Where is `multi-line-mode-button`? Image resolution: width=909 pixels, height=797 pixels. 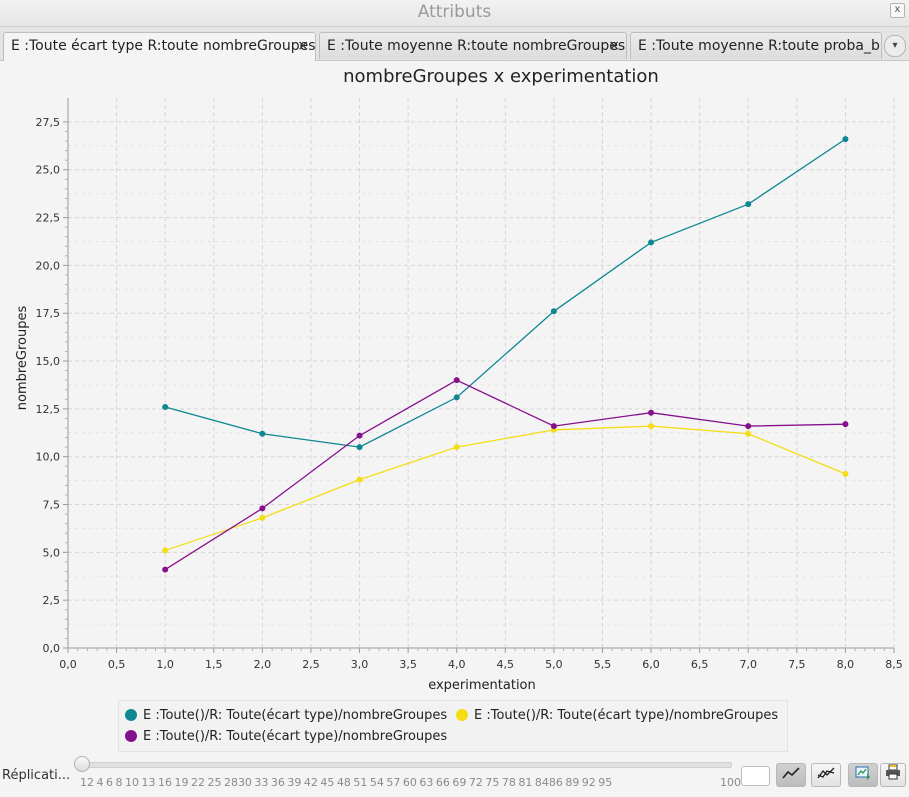
multi-line-mode-button is located at coordinates (826, 775).